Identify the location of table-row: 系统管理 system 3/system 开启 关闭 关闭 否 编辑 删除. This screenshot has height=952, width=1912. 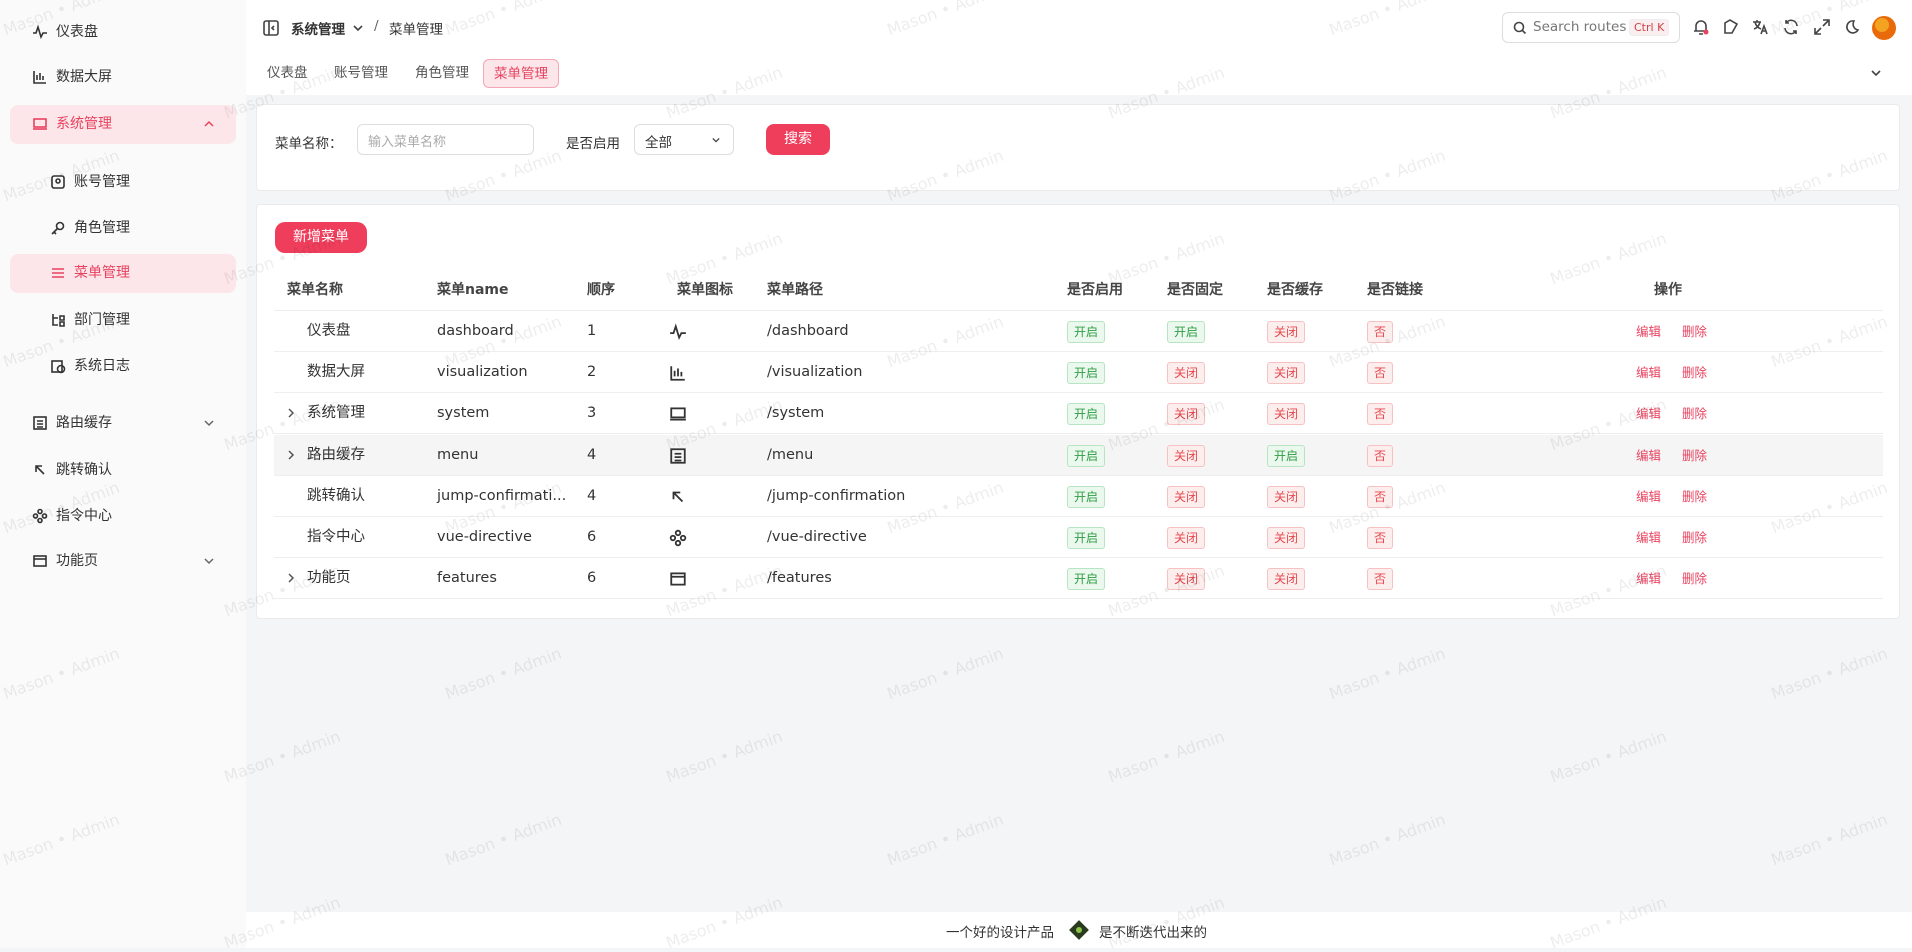
(1078, 414).